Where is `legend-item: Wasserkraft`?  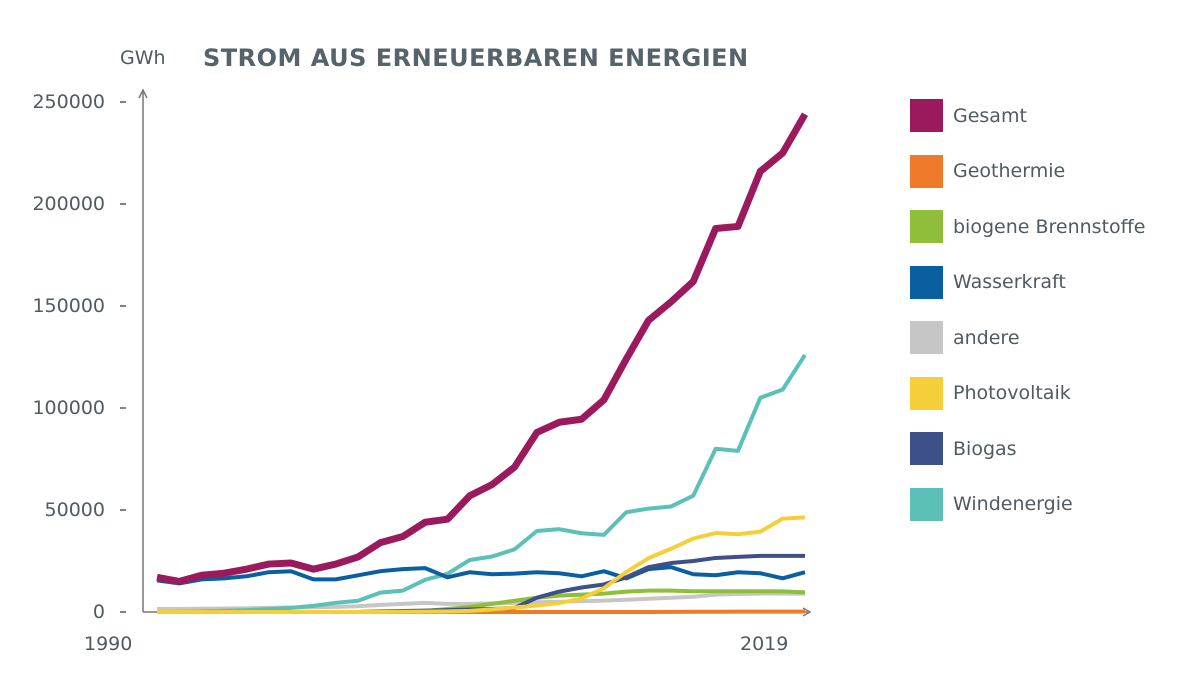 legend-item: Wasserkraft is located at coordinates (1027, 283).